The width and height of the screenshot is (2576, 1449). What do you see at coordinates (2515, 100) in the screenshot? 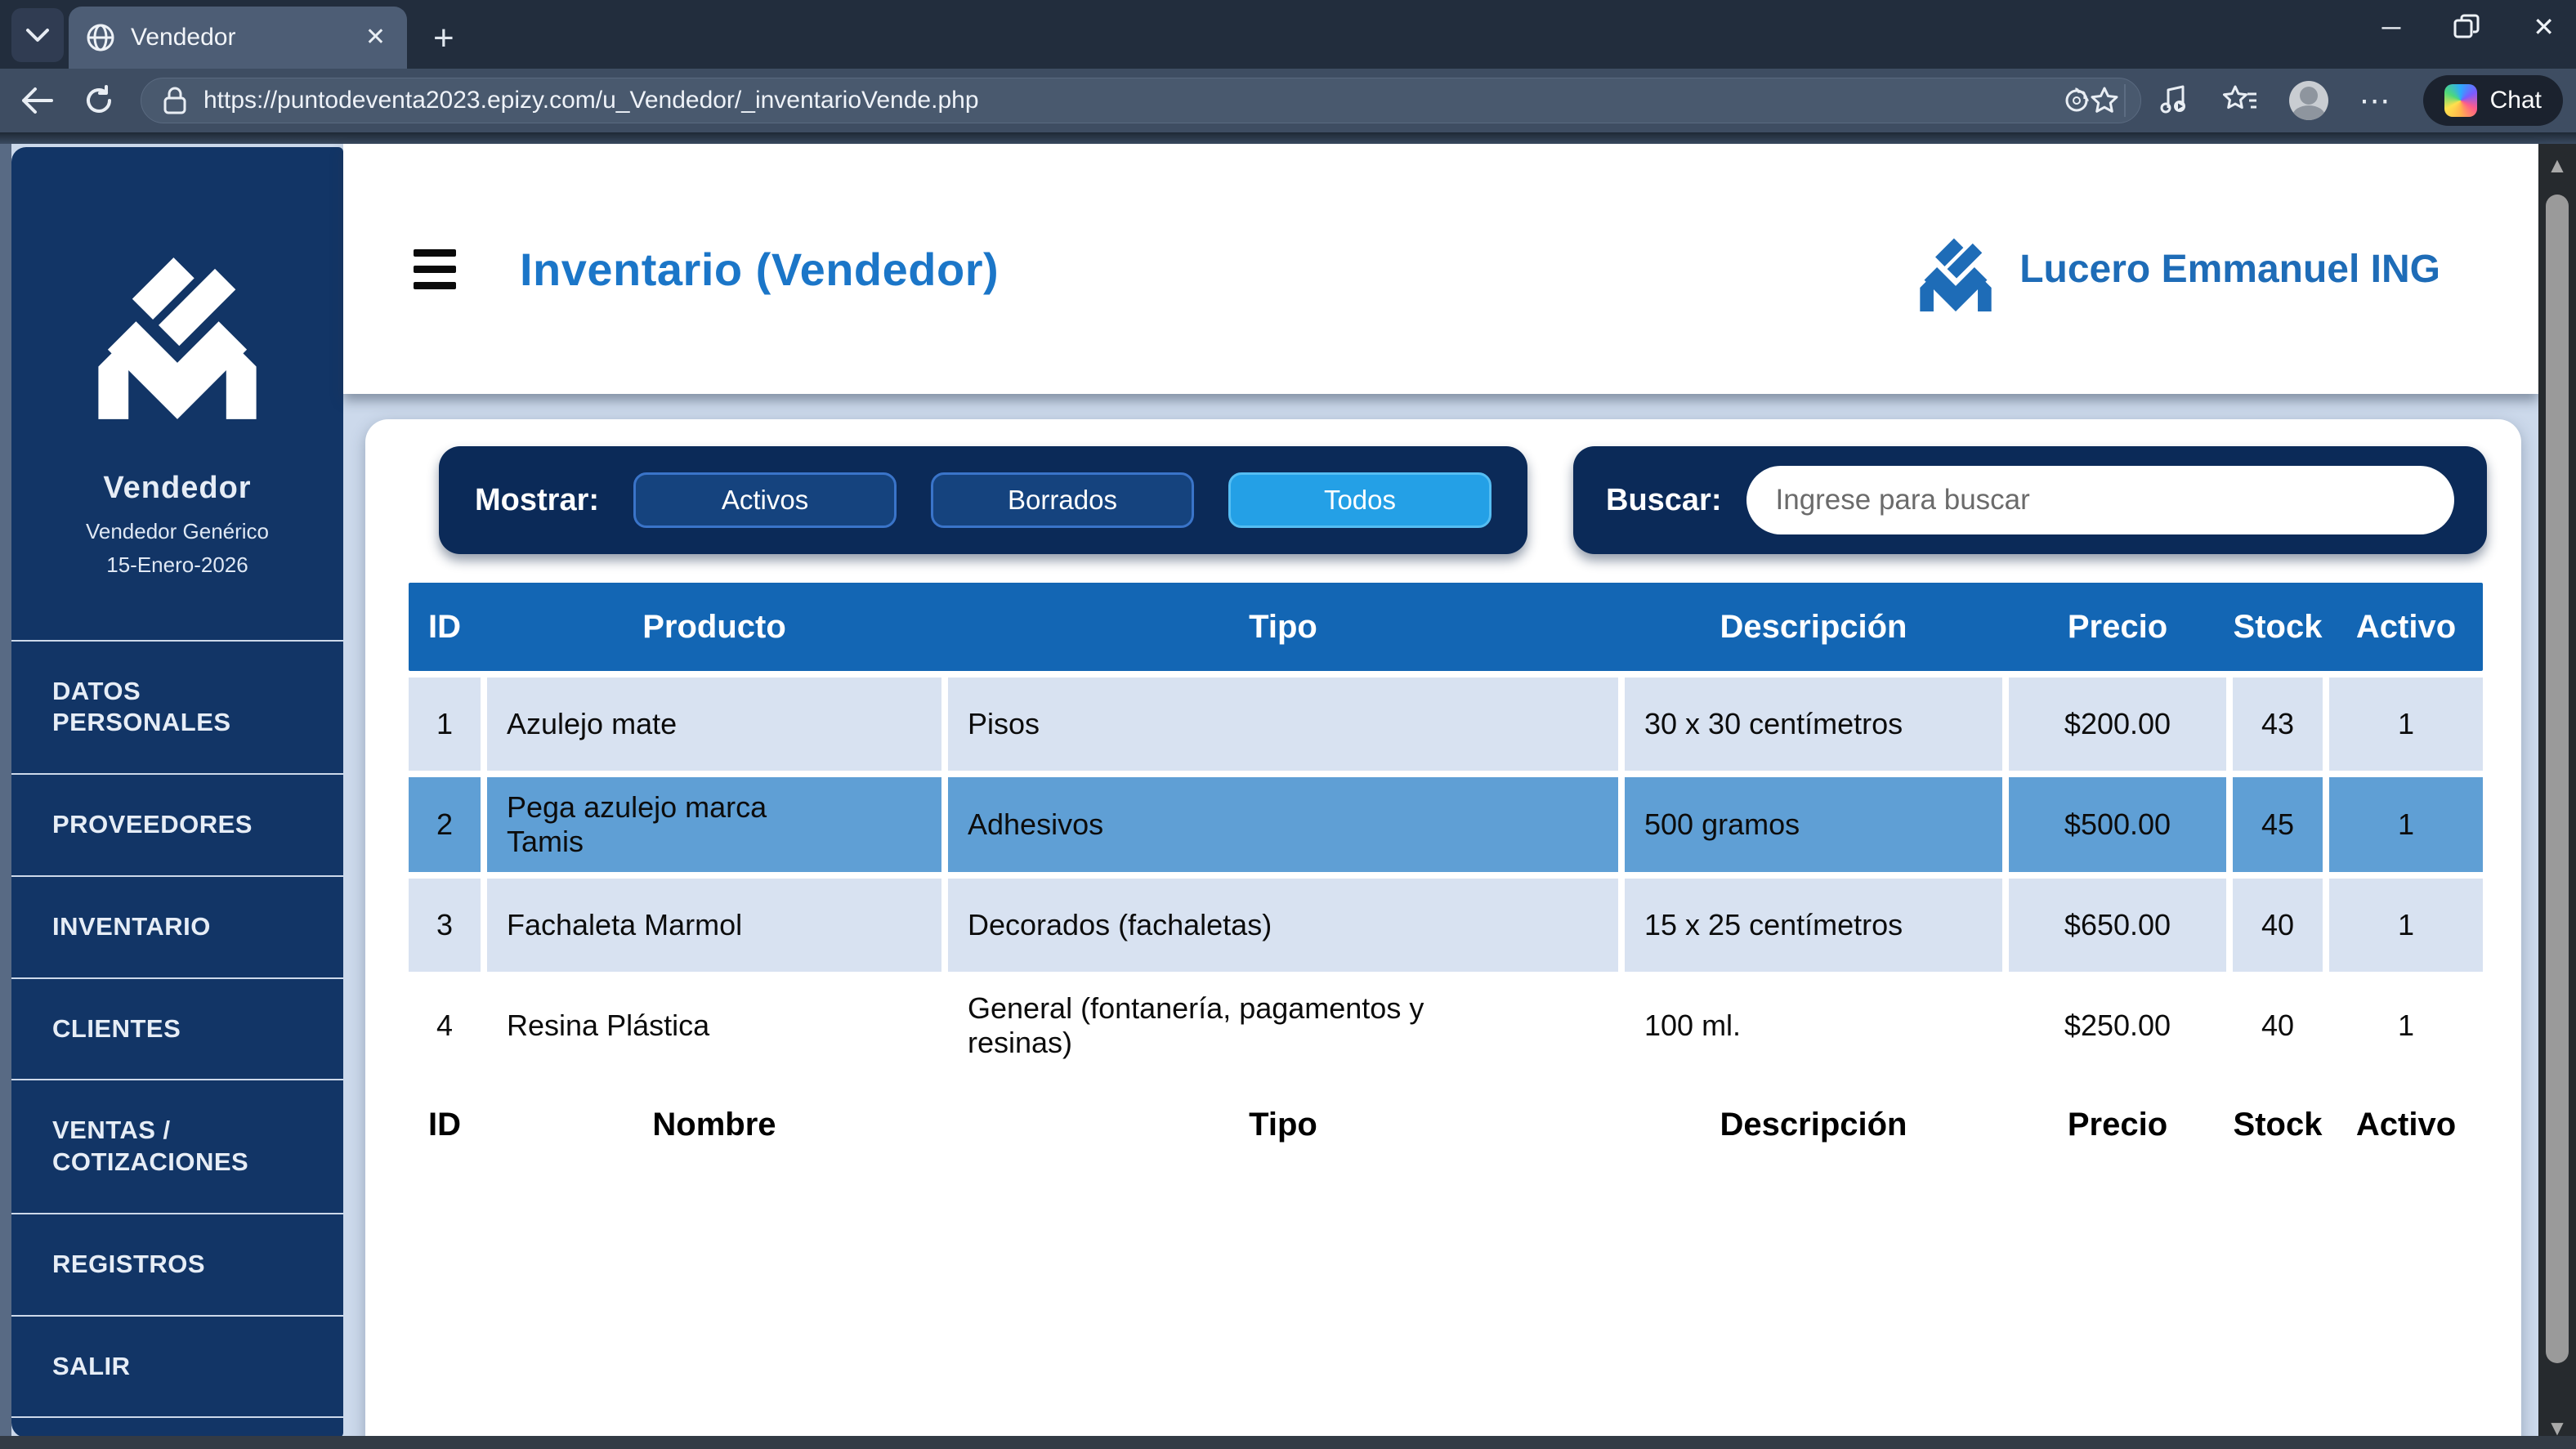
I see `chat-label: Chat` at bounding box center [2515, 100].